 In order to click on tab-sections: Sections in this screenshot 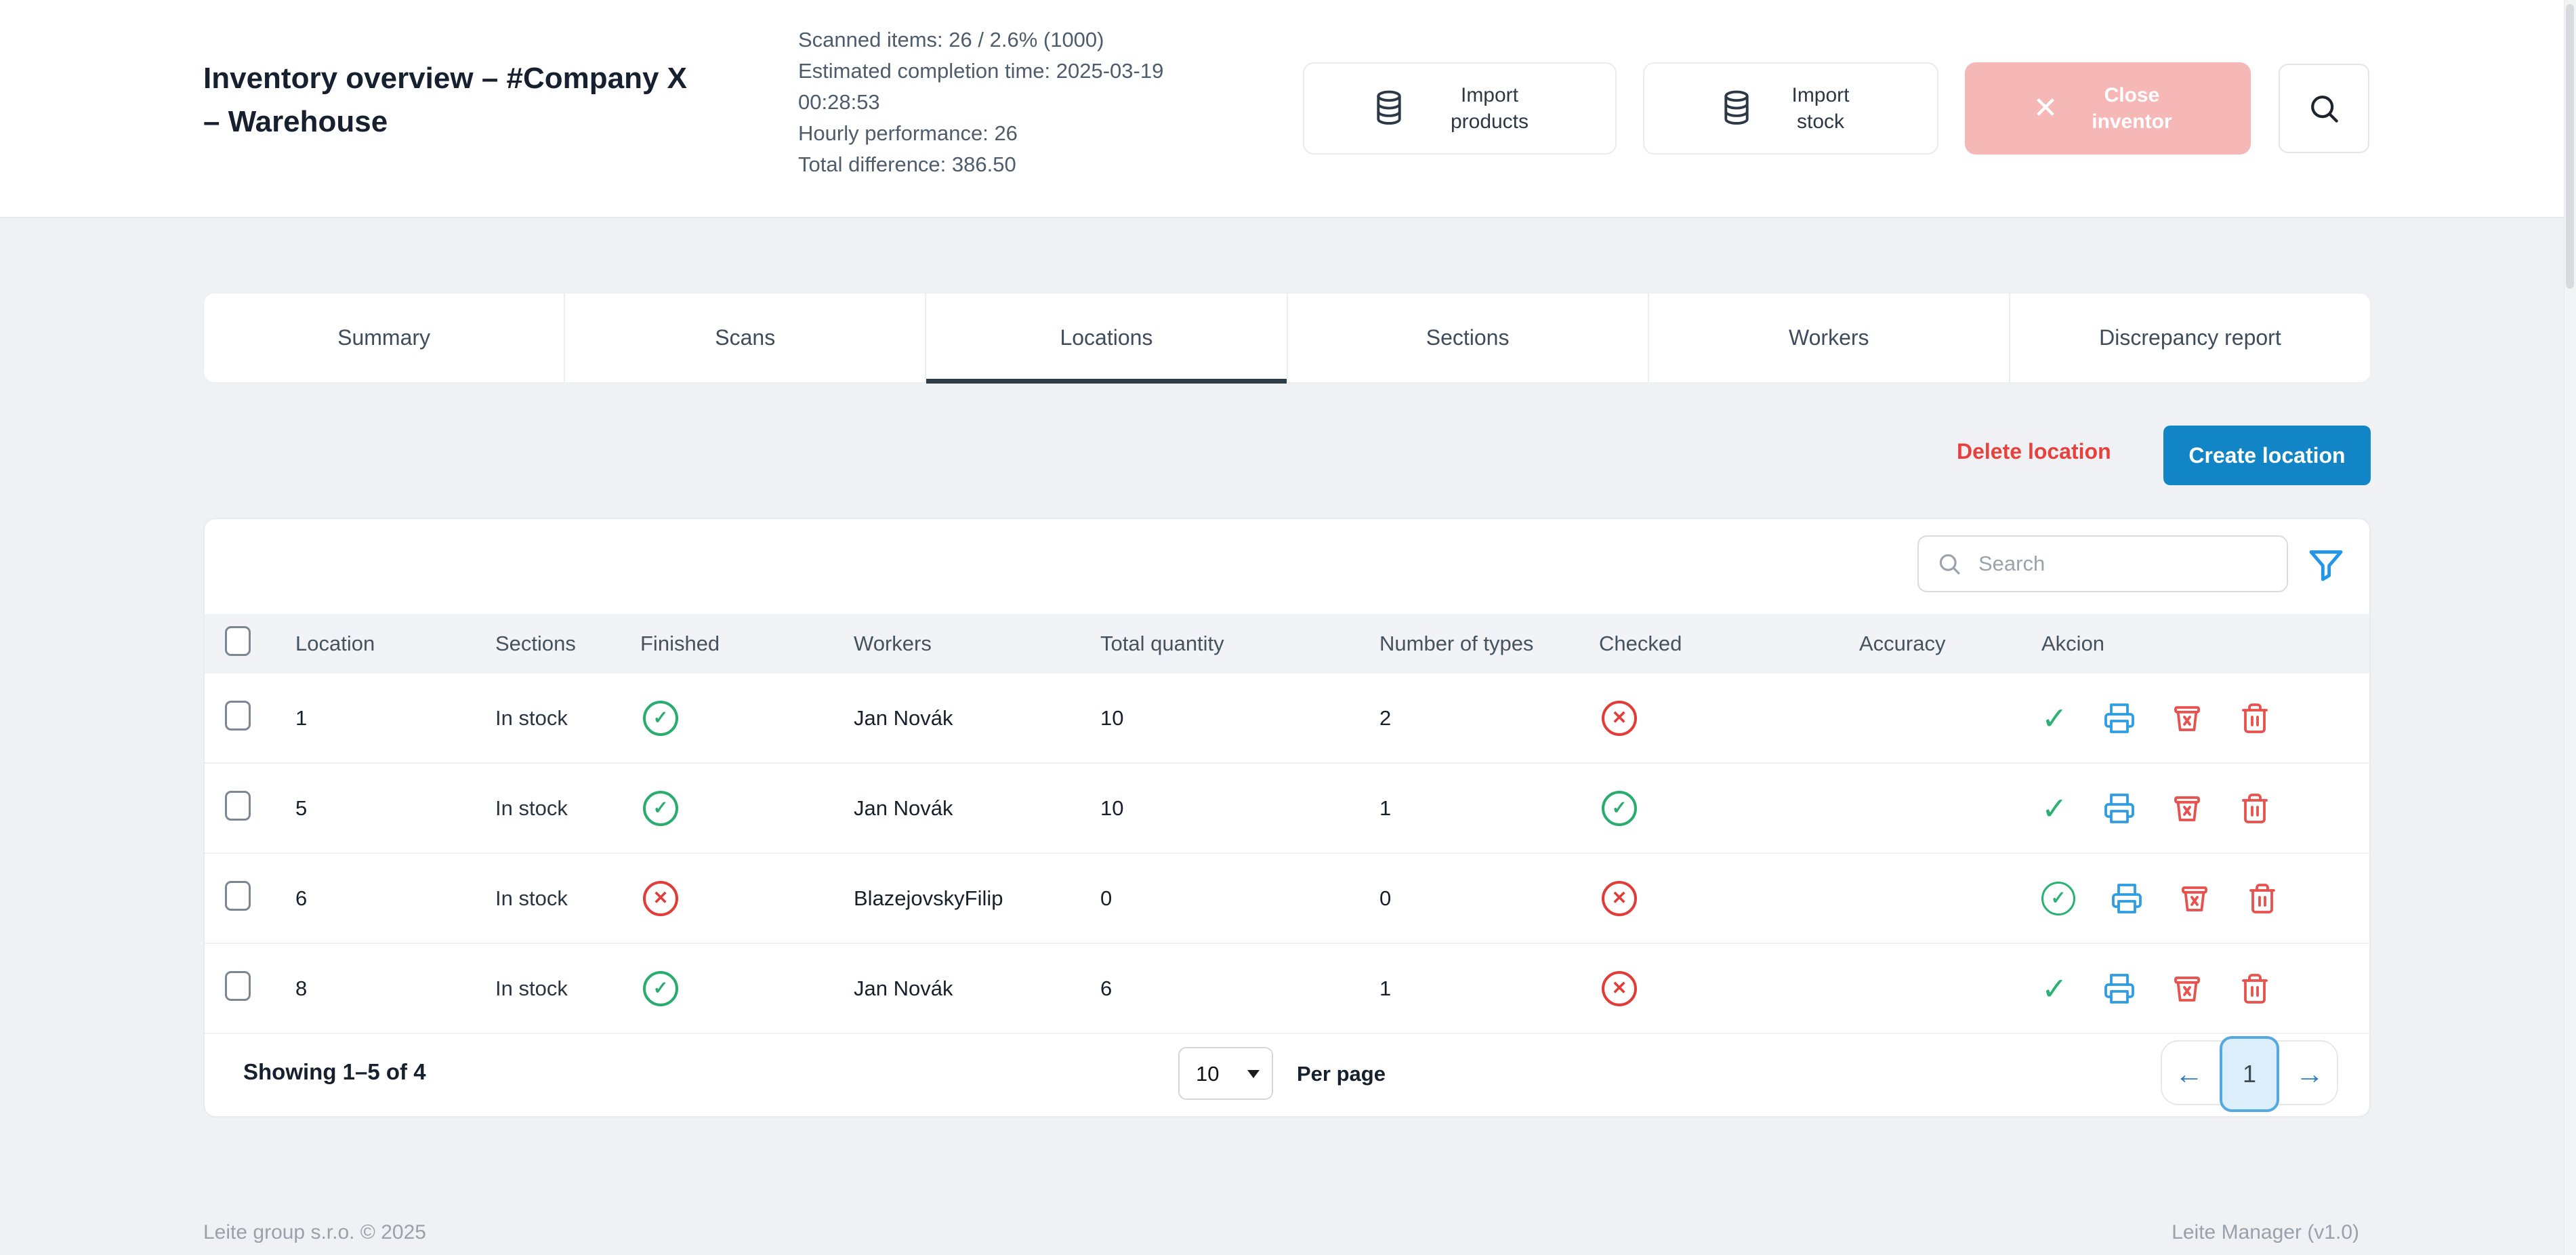, I will do `click(1468, 337)`.